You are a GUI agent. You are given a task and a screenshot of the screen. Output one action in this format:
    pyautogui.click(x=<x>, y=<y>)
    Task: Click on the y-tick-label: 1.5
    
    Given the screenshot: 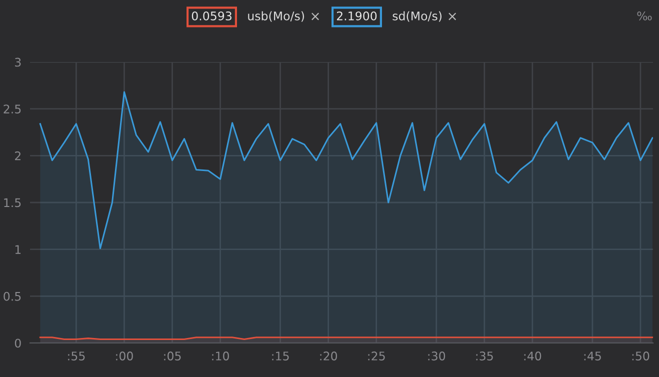 What is the action you would take?
    pyautogui.click(x=12, y=203)
    